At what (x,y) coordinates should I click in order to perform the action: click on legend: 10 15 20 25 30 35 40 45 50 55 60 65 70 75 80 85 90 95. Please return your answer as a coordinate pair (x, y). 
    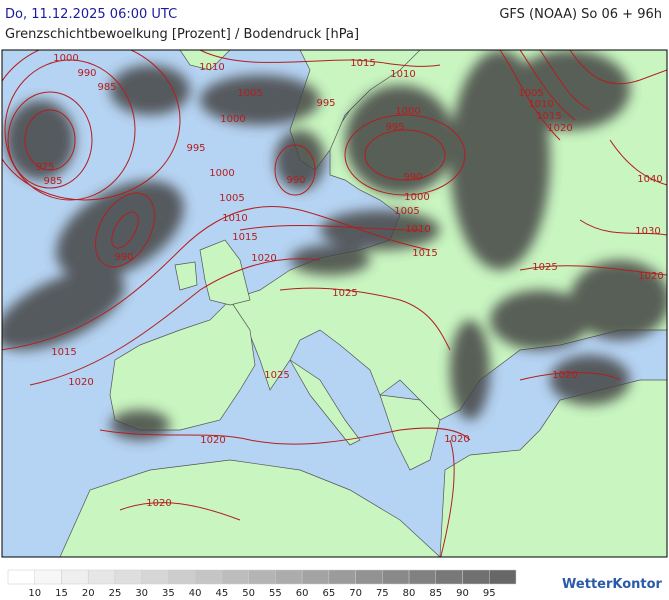
    Looking at the image, I should click on (262, 584).